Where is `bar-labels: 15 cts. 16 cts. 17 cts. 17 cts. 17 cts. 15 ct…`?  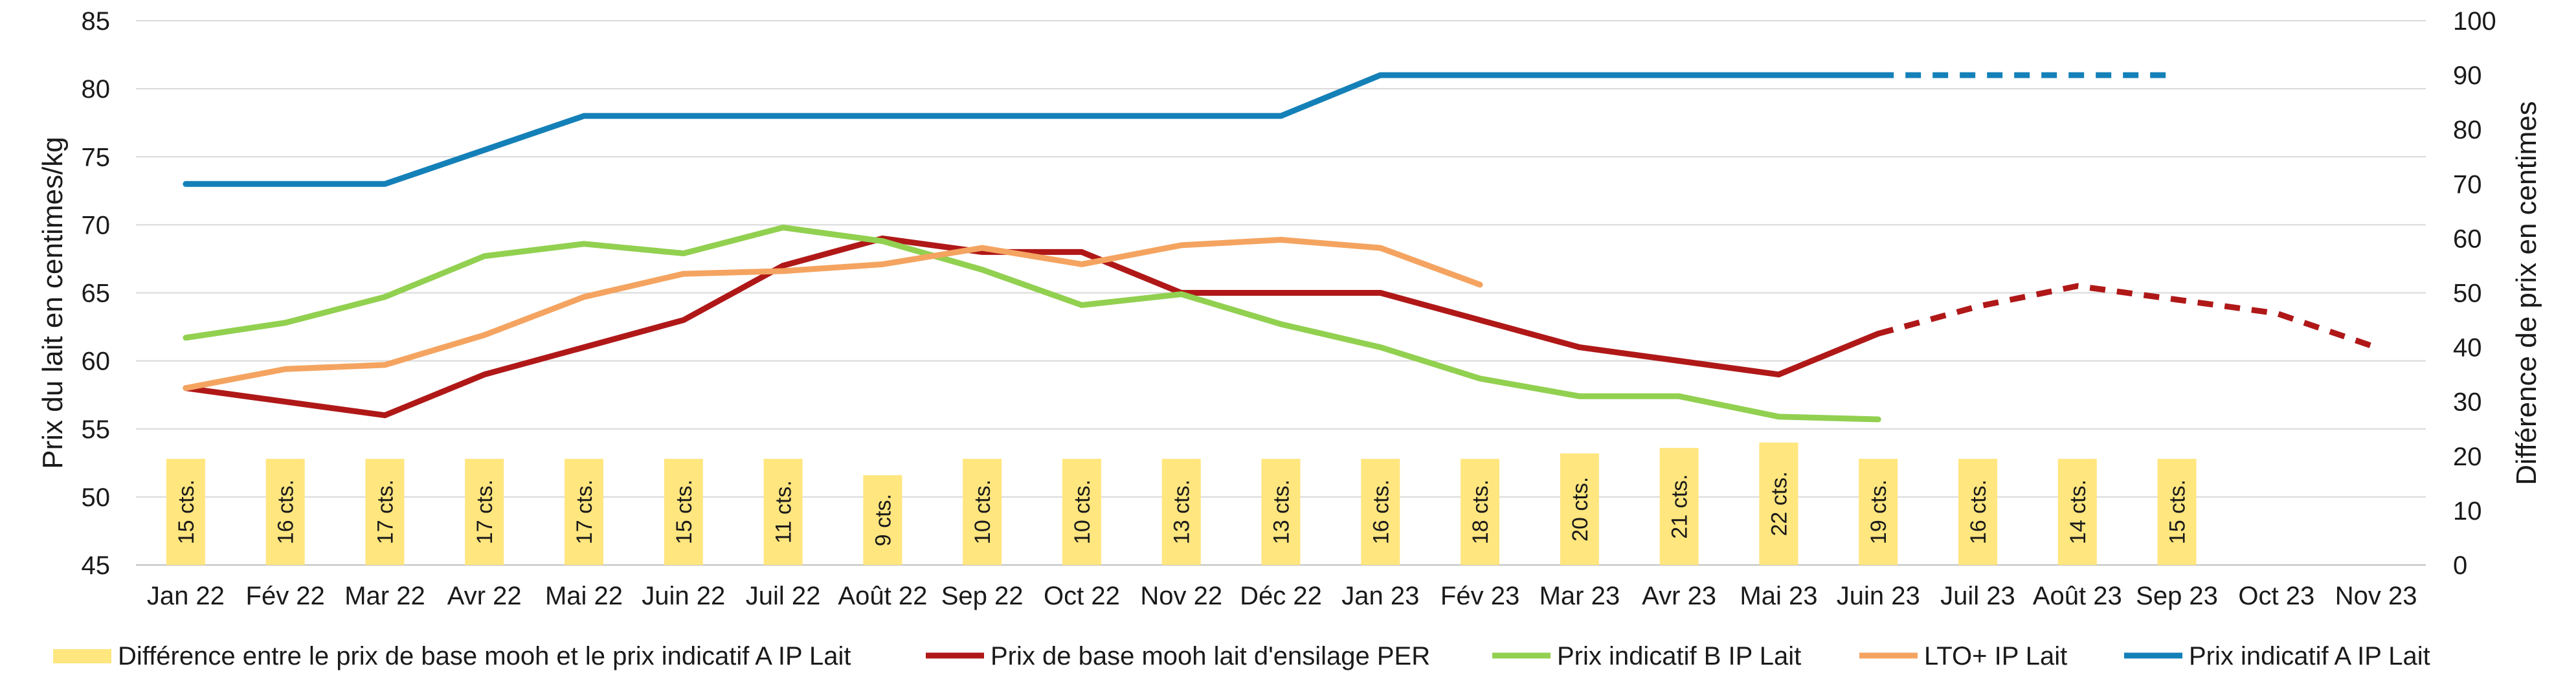 bar-labels: 15 cts. 16 cts. 17 cts. 17 cts. 17 cts. 15 ct… is located at coordinates (1182, 509).